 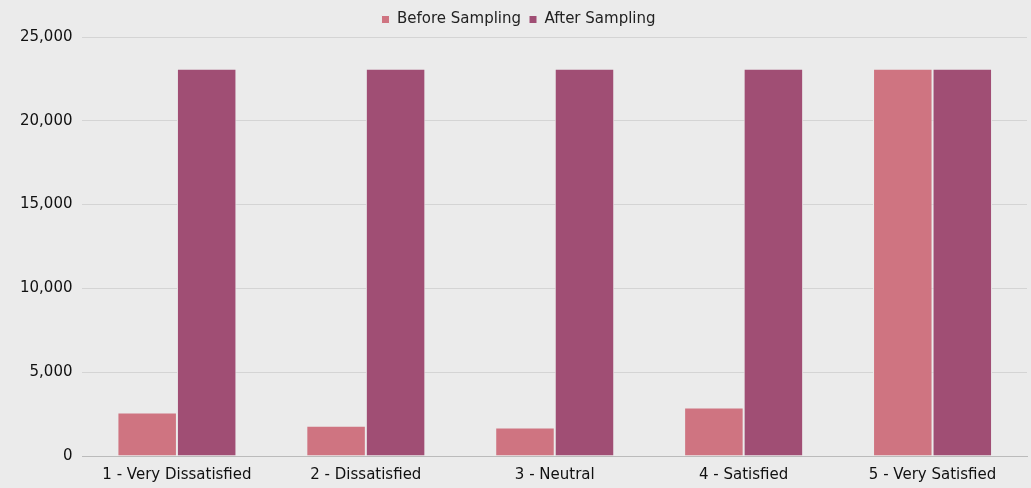 What do you see at coordinates (554, 473) in the screenshot?
I see `x-tick-label: 3 - Neutral` at bounding box center [554, 473].